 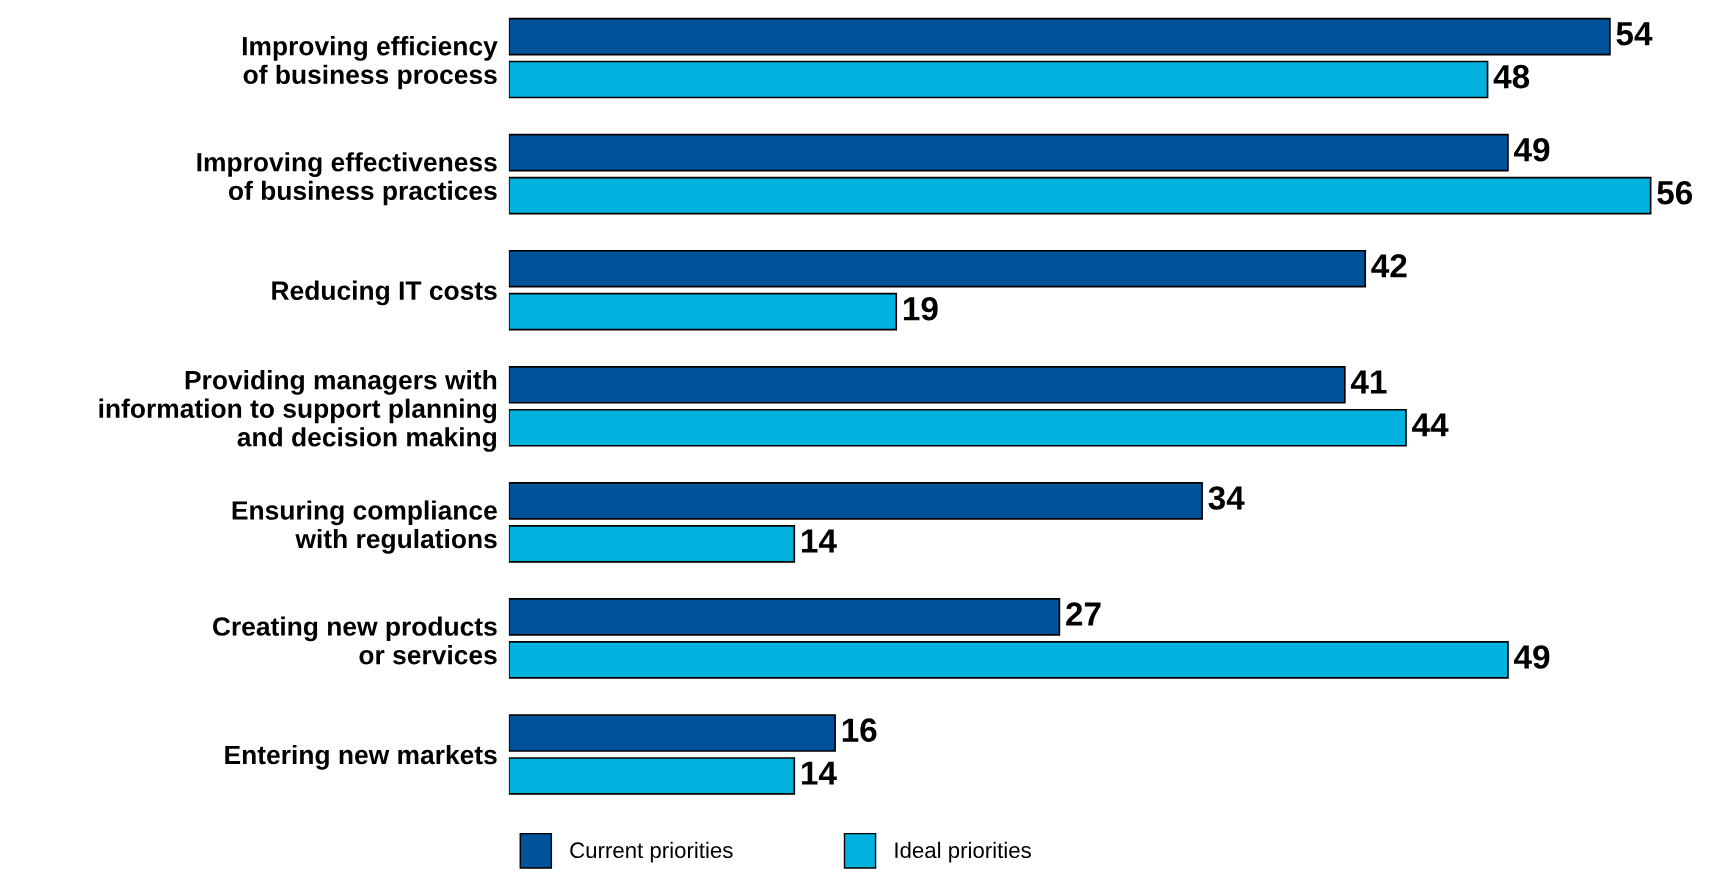 I want to click on data-label: 27, so click(x=1083, y=614).